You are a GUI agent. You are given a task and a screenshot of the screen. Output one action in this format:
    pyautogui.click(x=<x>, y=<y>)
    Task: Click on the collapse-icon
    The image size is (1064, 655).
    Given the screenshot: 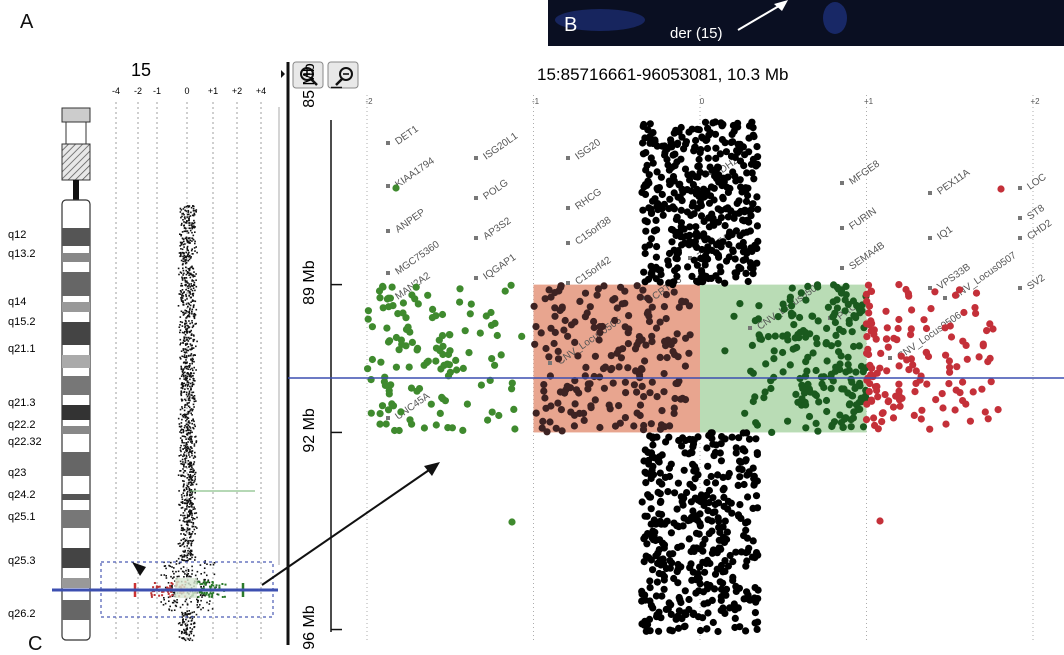 What is the action you would take?
    pyautogui.click(x=283, y=74)
    